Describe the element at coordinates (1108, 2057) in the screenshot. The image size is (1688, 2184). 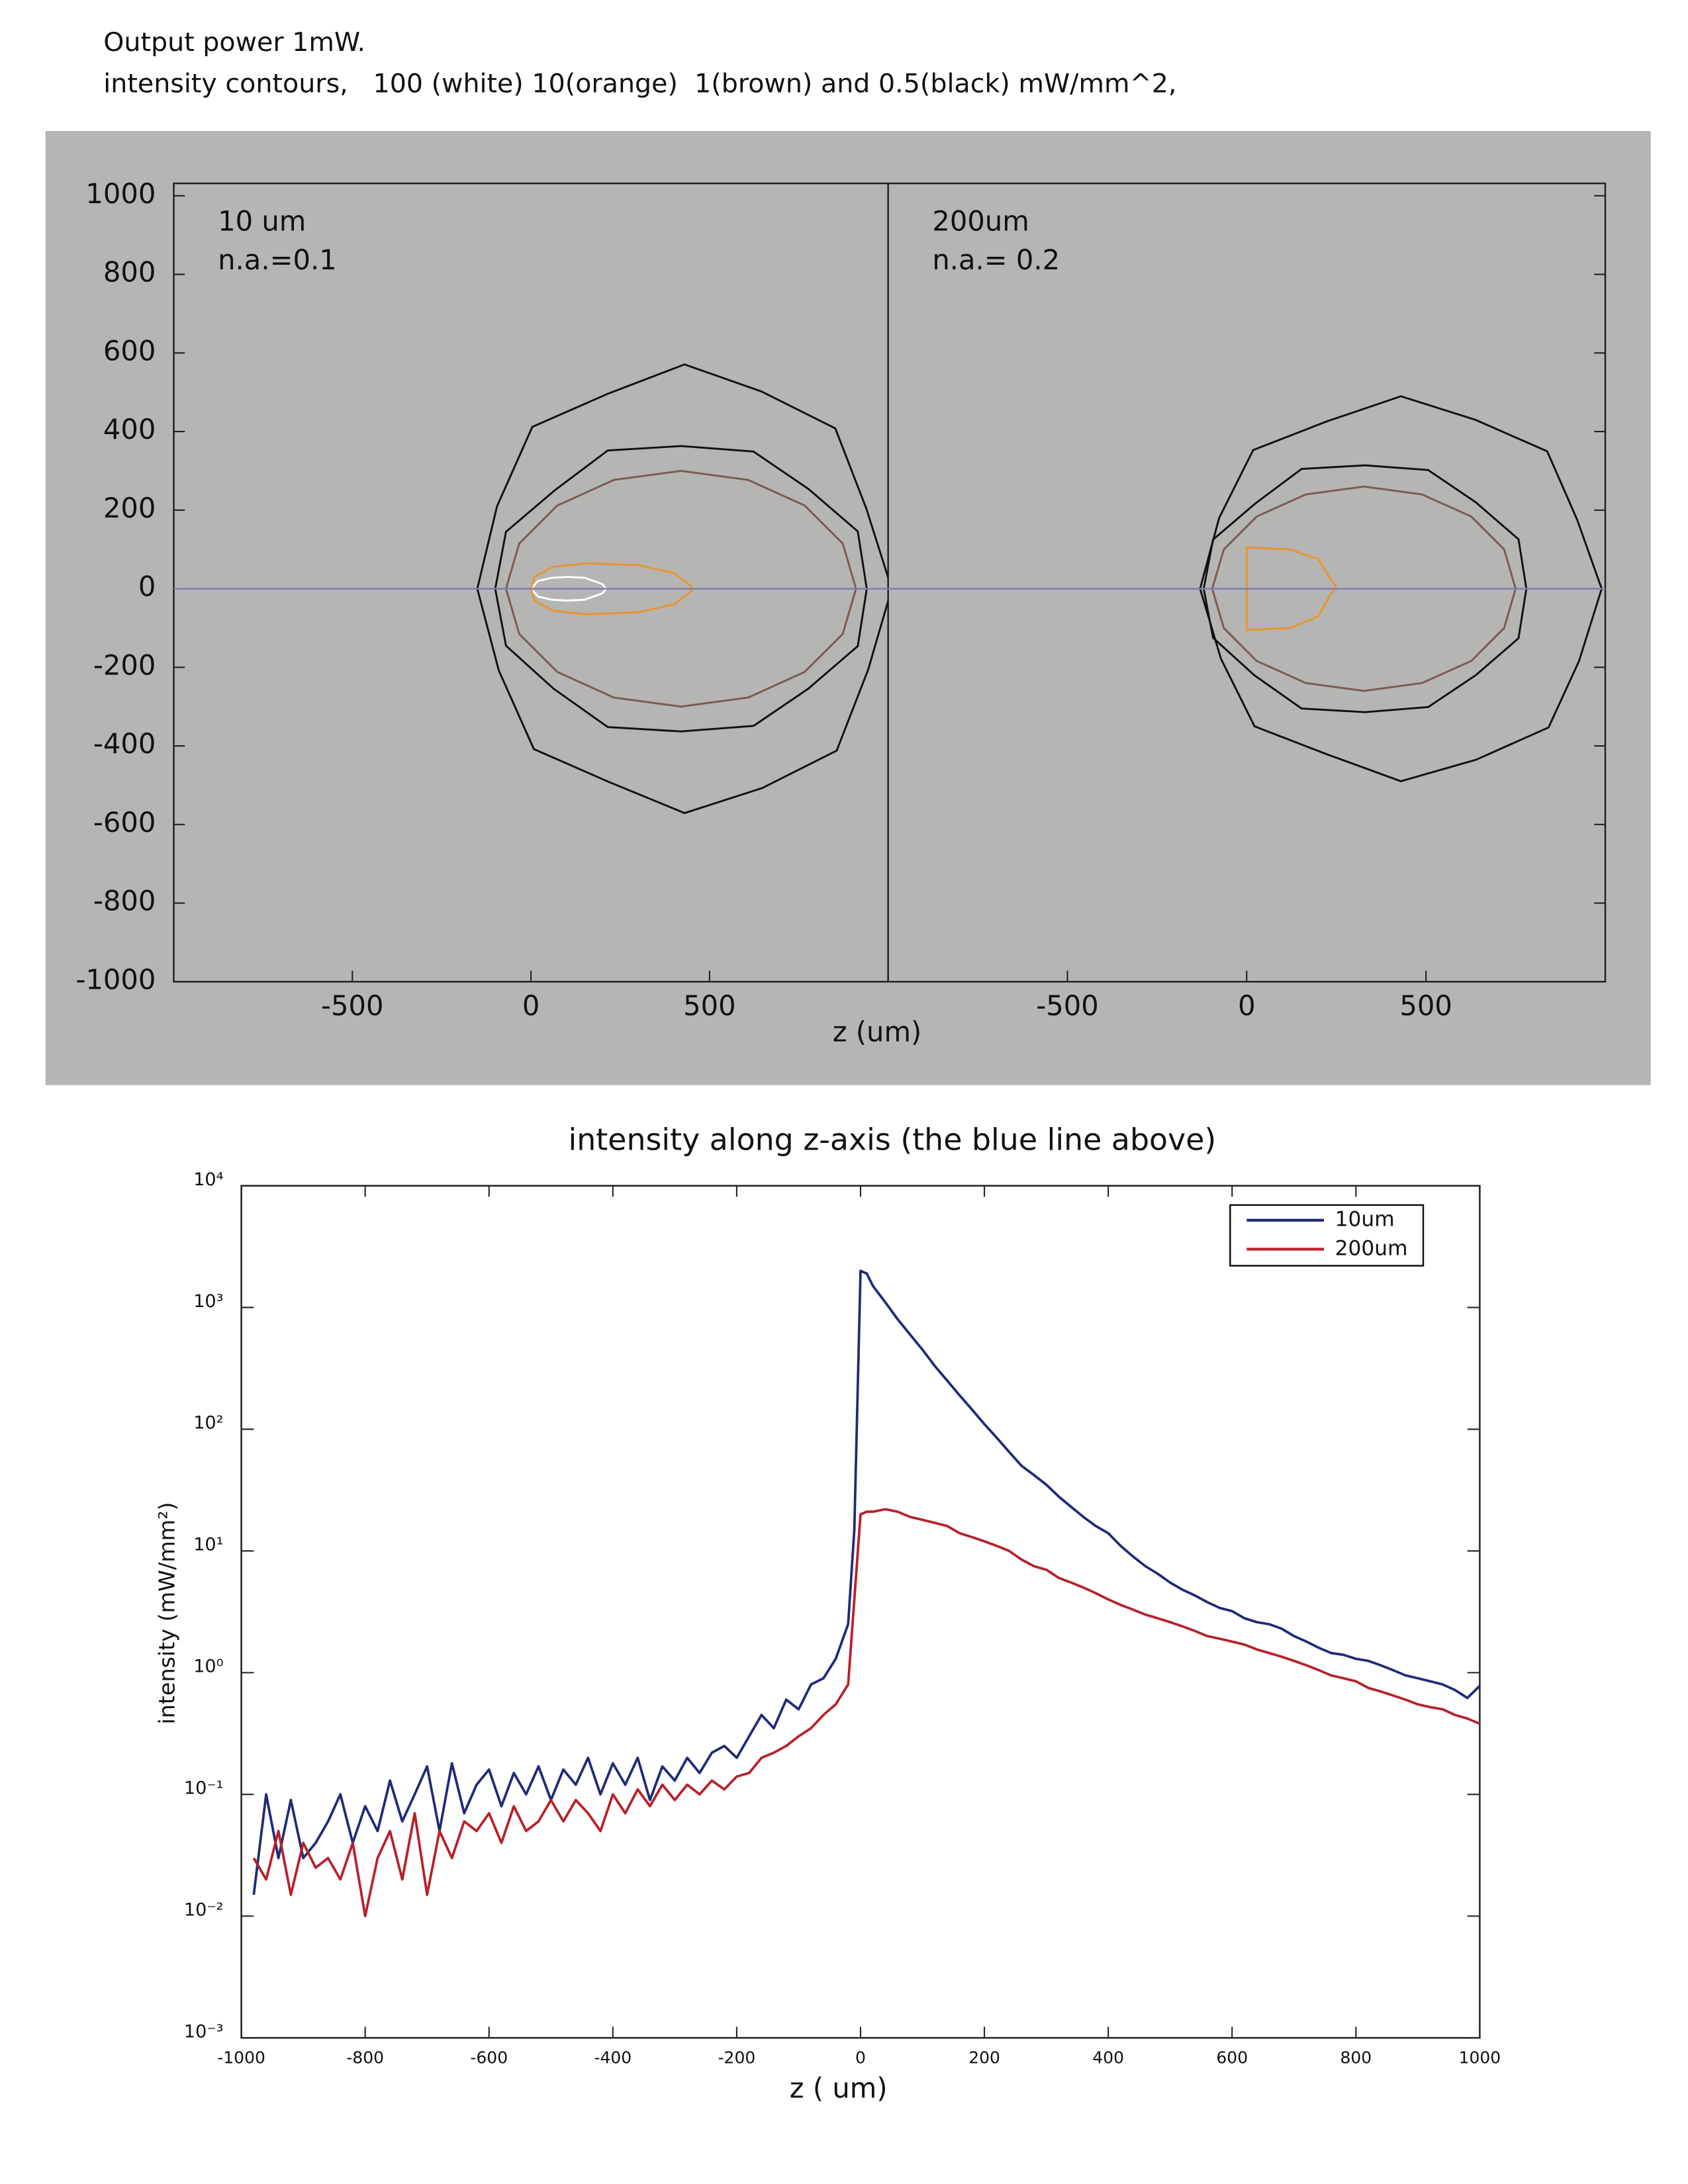
I see `x-tick-label: 400` at that location.